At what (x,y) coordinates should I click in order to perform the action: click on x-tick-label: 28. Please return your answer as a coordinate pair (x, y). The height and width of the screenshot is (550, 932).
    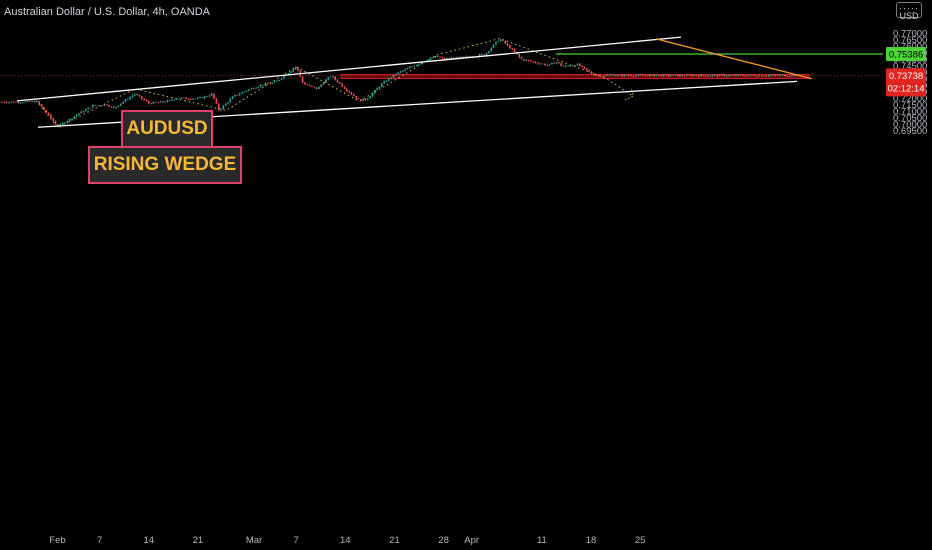
    Looking at the image, I should click on (443, 540).